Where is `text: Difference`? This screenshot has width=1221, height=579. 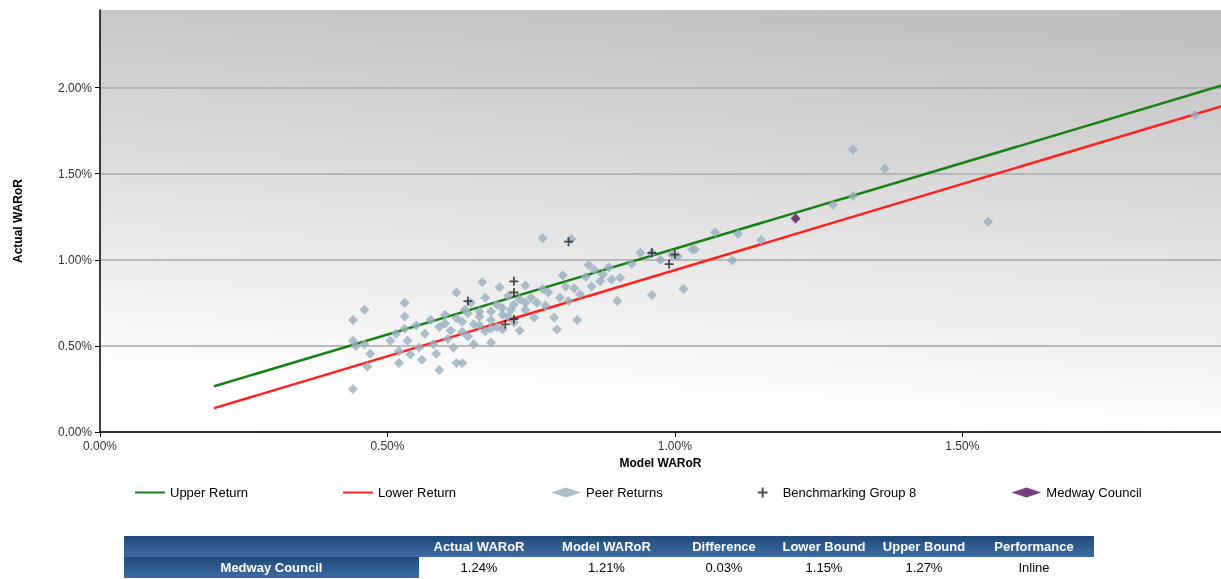 text: Difference is located at coordinates (724, 546).